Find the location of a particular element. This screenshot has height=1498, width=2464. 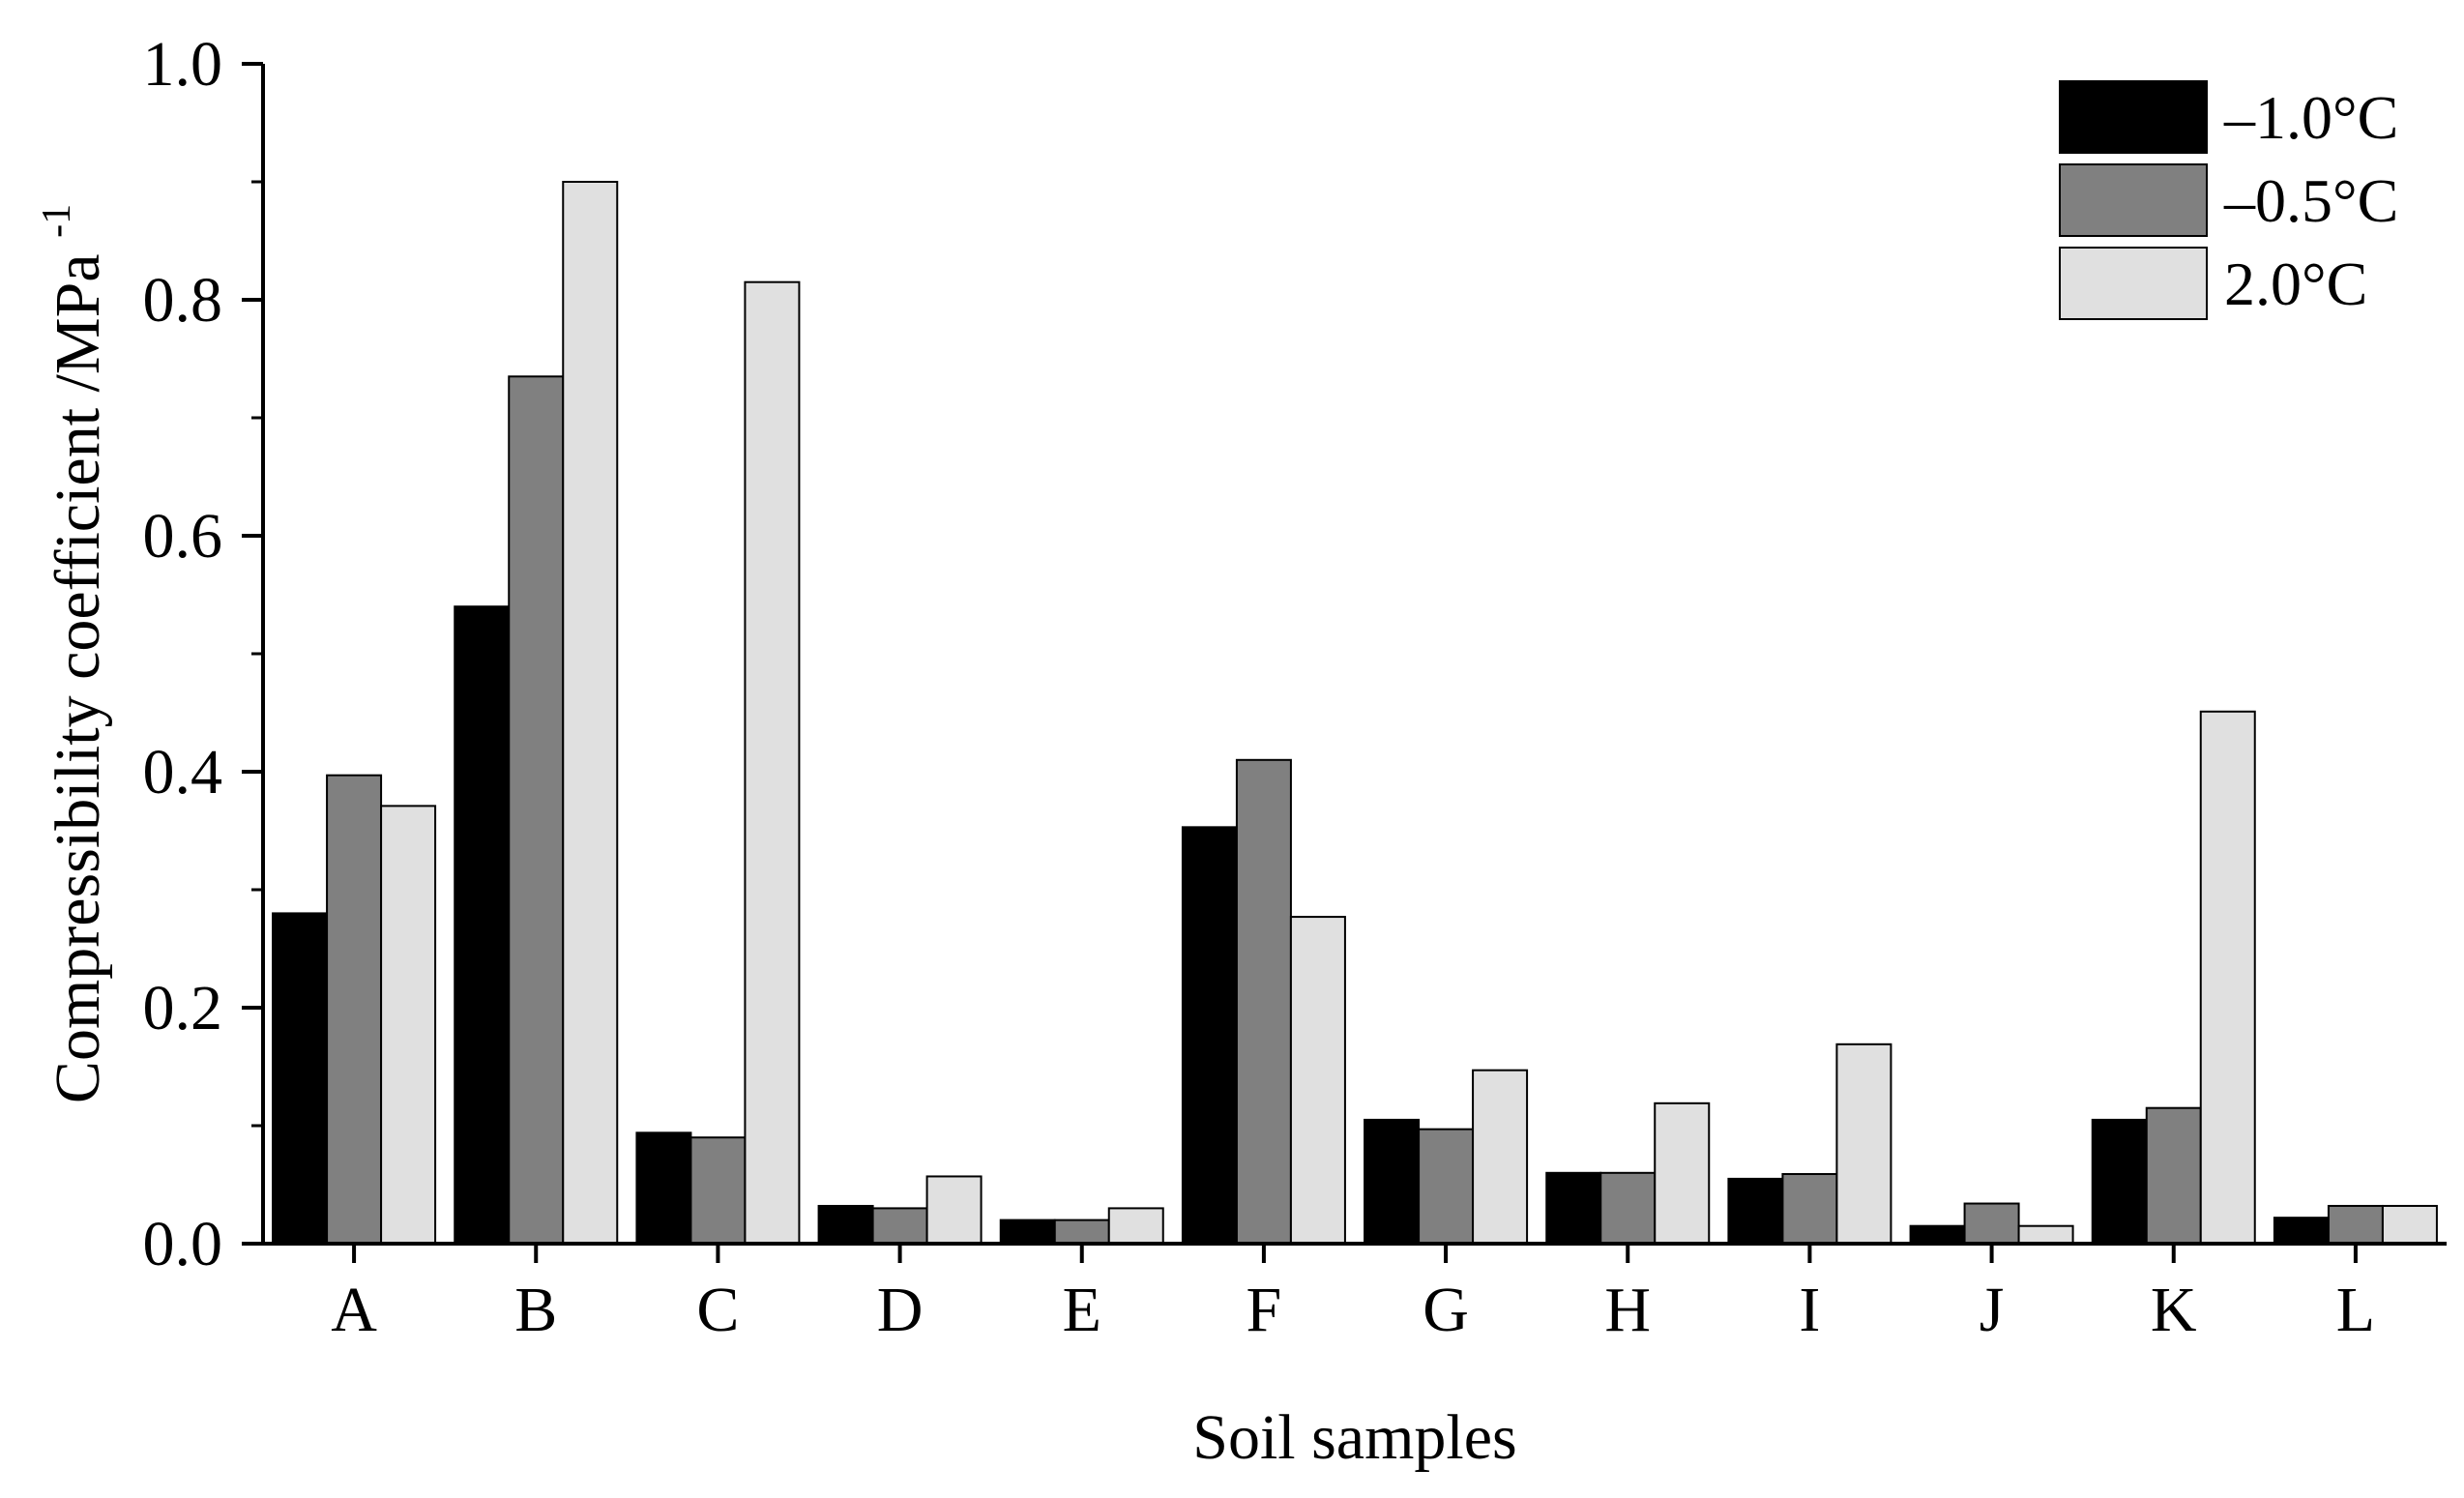

x-tick-label-H: H is located at coordinates (1628, 1310).